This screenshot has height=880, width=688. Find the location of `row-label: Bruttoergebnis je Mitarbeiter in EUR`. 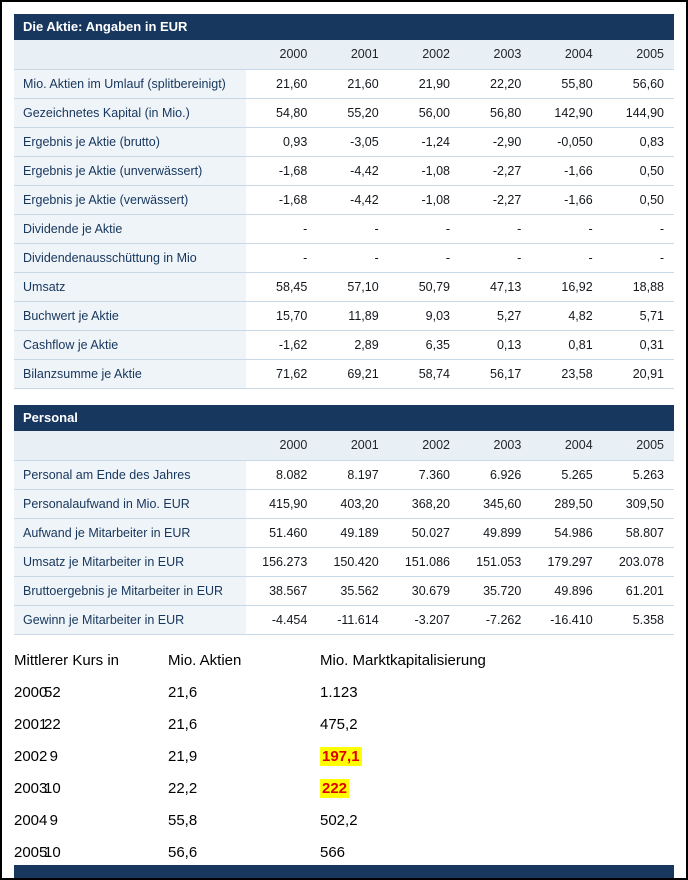

row-label: Bruttoergebnis je Mitarbeiter in EUR is located at coordinates (130, 591).